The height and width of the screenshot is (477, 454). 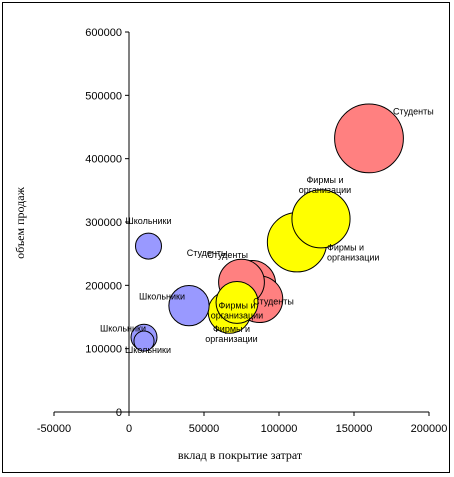 What do you see at coordinates (103, 160) in the screenshot?
I see `y-tick-label: 400000` at bounding box center [103, 160].